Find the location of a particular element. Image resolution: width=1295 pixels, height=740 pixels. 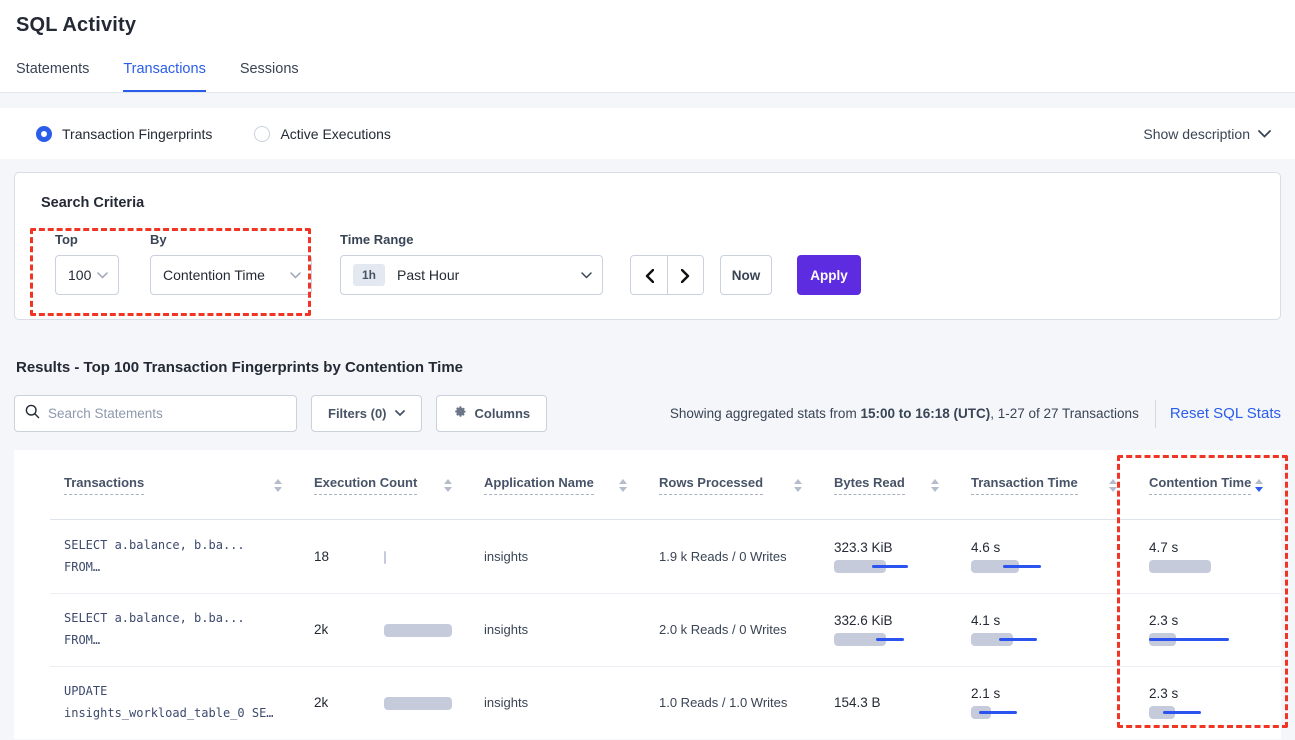

query-line-1: UPDATE is located at coordinates (86, 690).